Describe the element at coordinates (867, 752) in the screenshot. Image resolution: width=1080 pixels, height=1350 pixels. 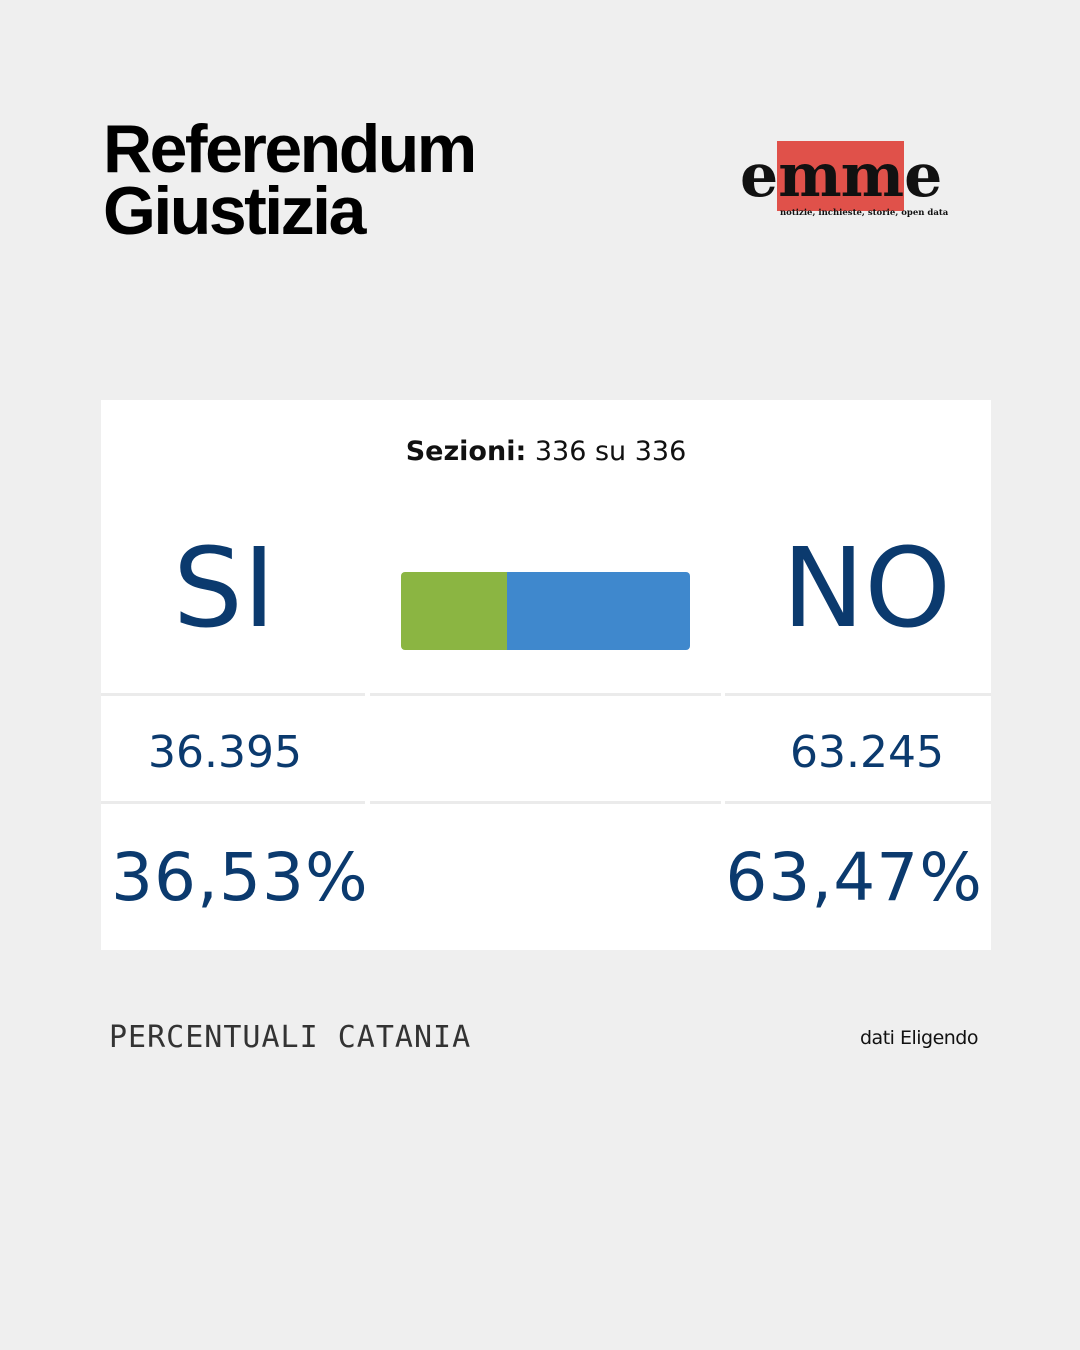
I see `no-votes: 63.245` at that location.